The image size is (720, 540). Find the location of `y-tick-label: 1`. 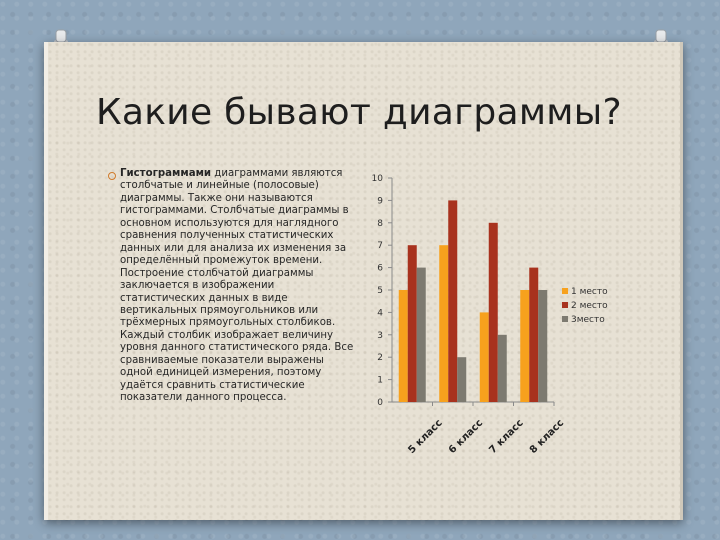

y-tick-label: 1 is located at coordinates (380, 381).